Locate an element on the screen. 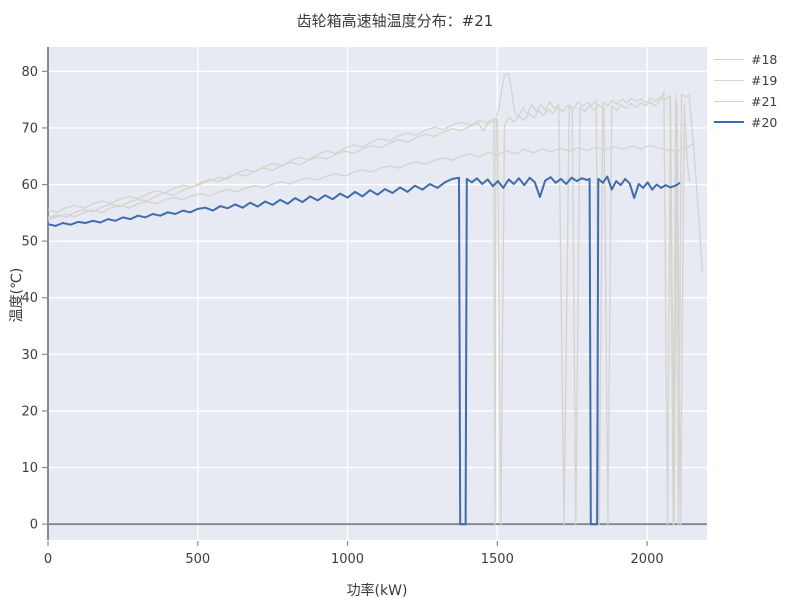  x-tick-label: 1000 is located at coordinates (347, 559).